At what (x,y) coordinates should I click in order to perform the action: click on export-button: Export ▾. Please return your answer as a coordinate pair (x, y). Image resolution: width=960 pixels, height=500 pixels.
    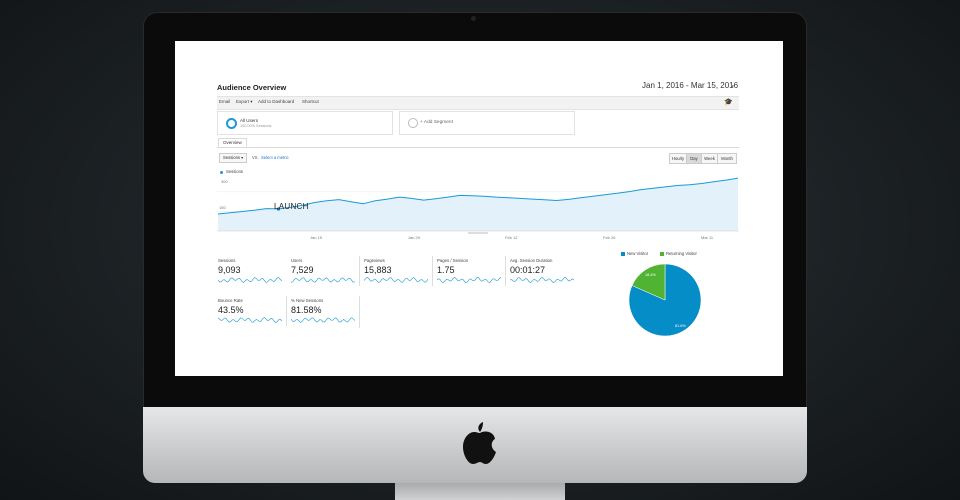
    Looking at the image, I should click on (244, 101).